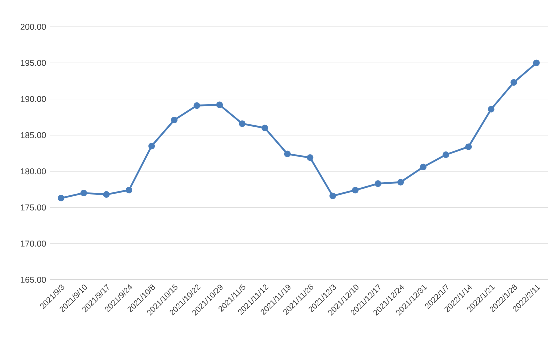  What do you see at coordinates (33, 280) in the screenshot?
I see `y-tick-label: 165.00` at bounding box center [33, 280].